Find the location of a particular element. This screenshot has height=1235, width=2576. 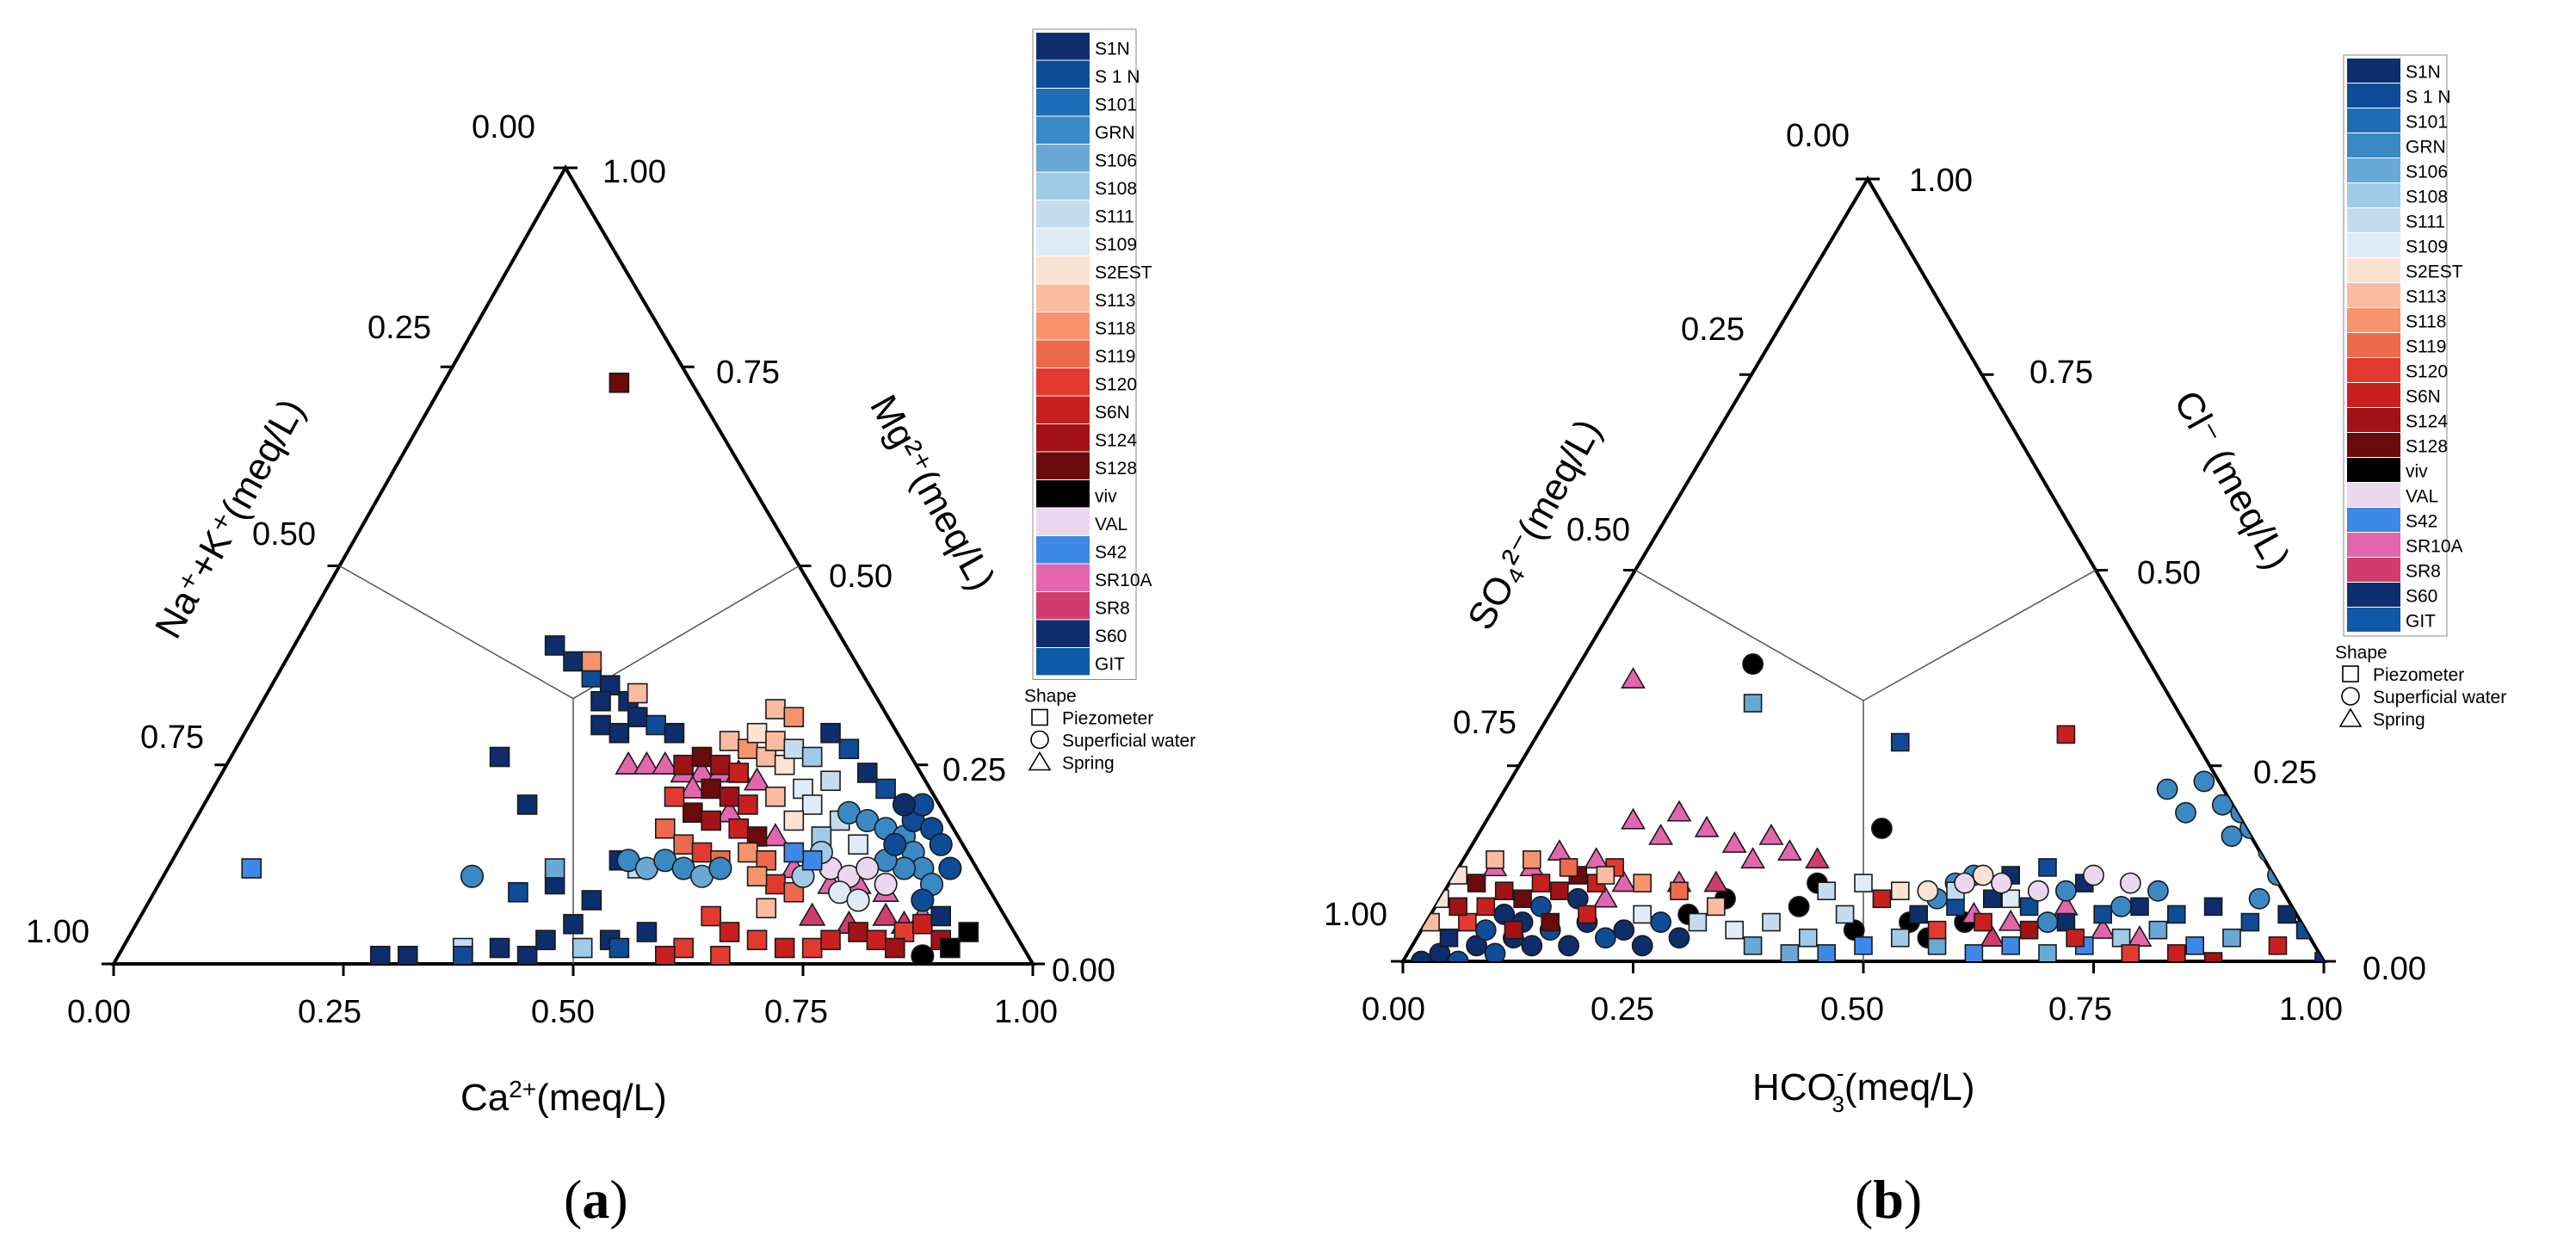

tick-label: 0.75 is located at coordinates (2080, 1010).